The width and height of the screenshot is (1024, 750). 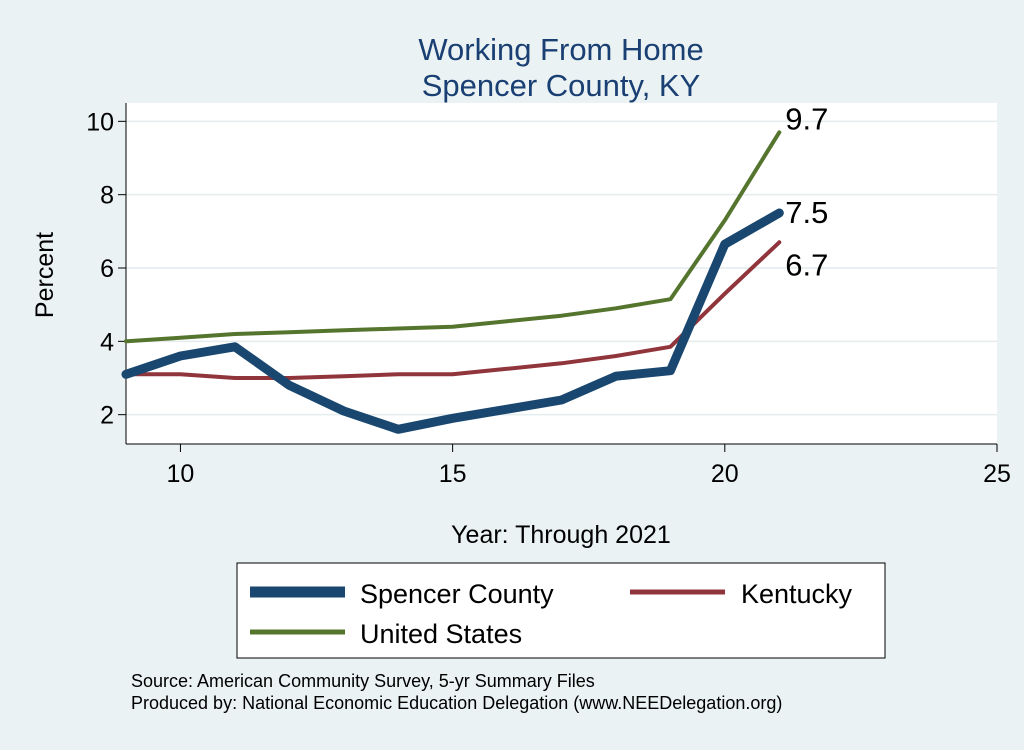 What do you see at coordinates (441, 634) in the screenshot?
I see `legend-label-us: United States` at bounding box center [441, 634].